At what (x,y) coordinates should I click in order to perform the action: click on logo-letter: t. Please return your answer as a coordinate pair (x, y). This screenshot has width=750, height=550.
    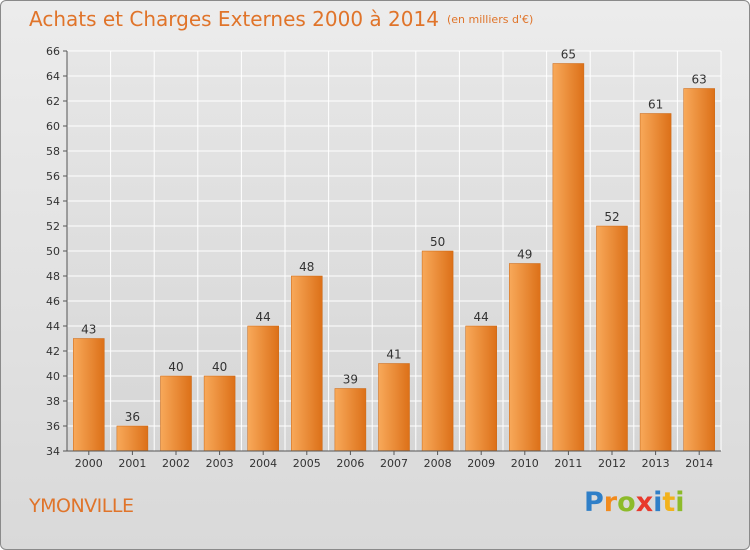
    Looking at the image, I should click on (669, 502).